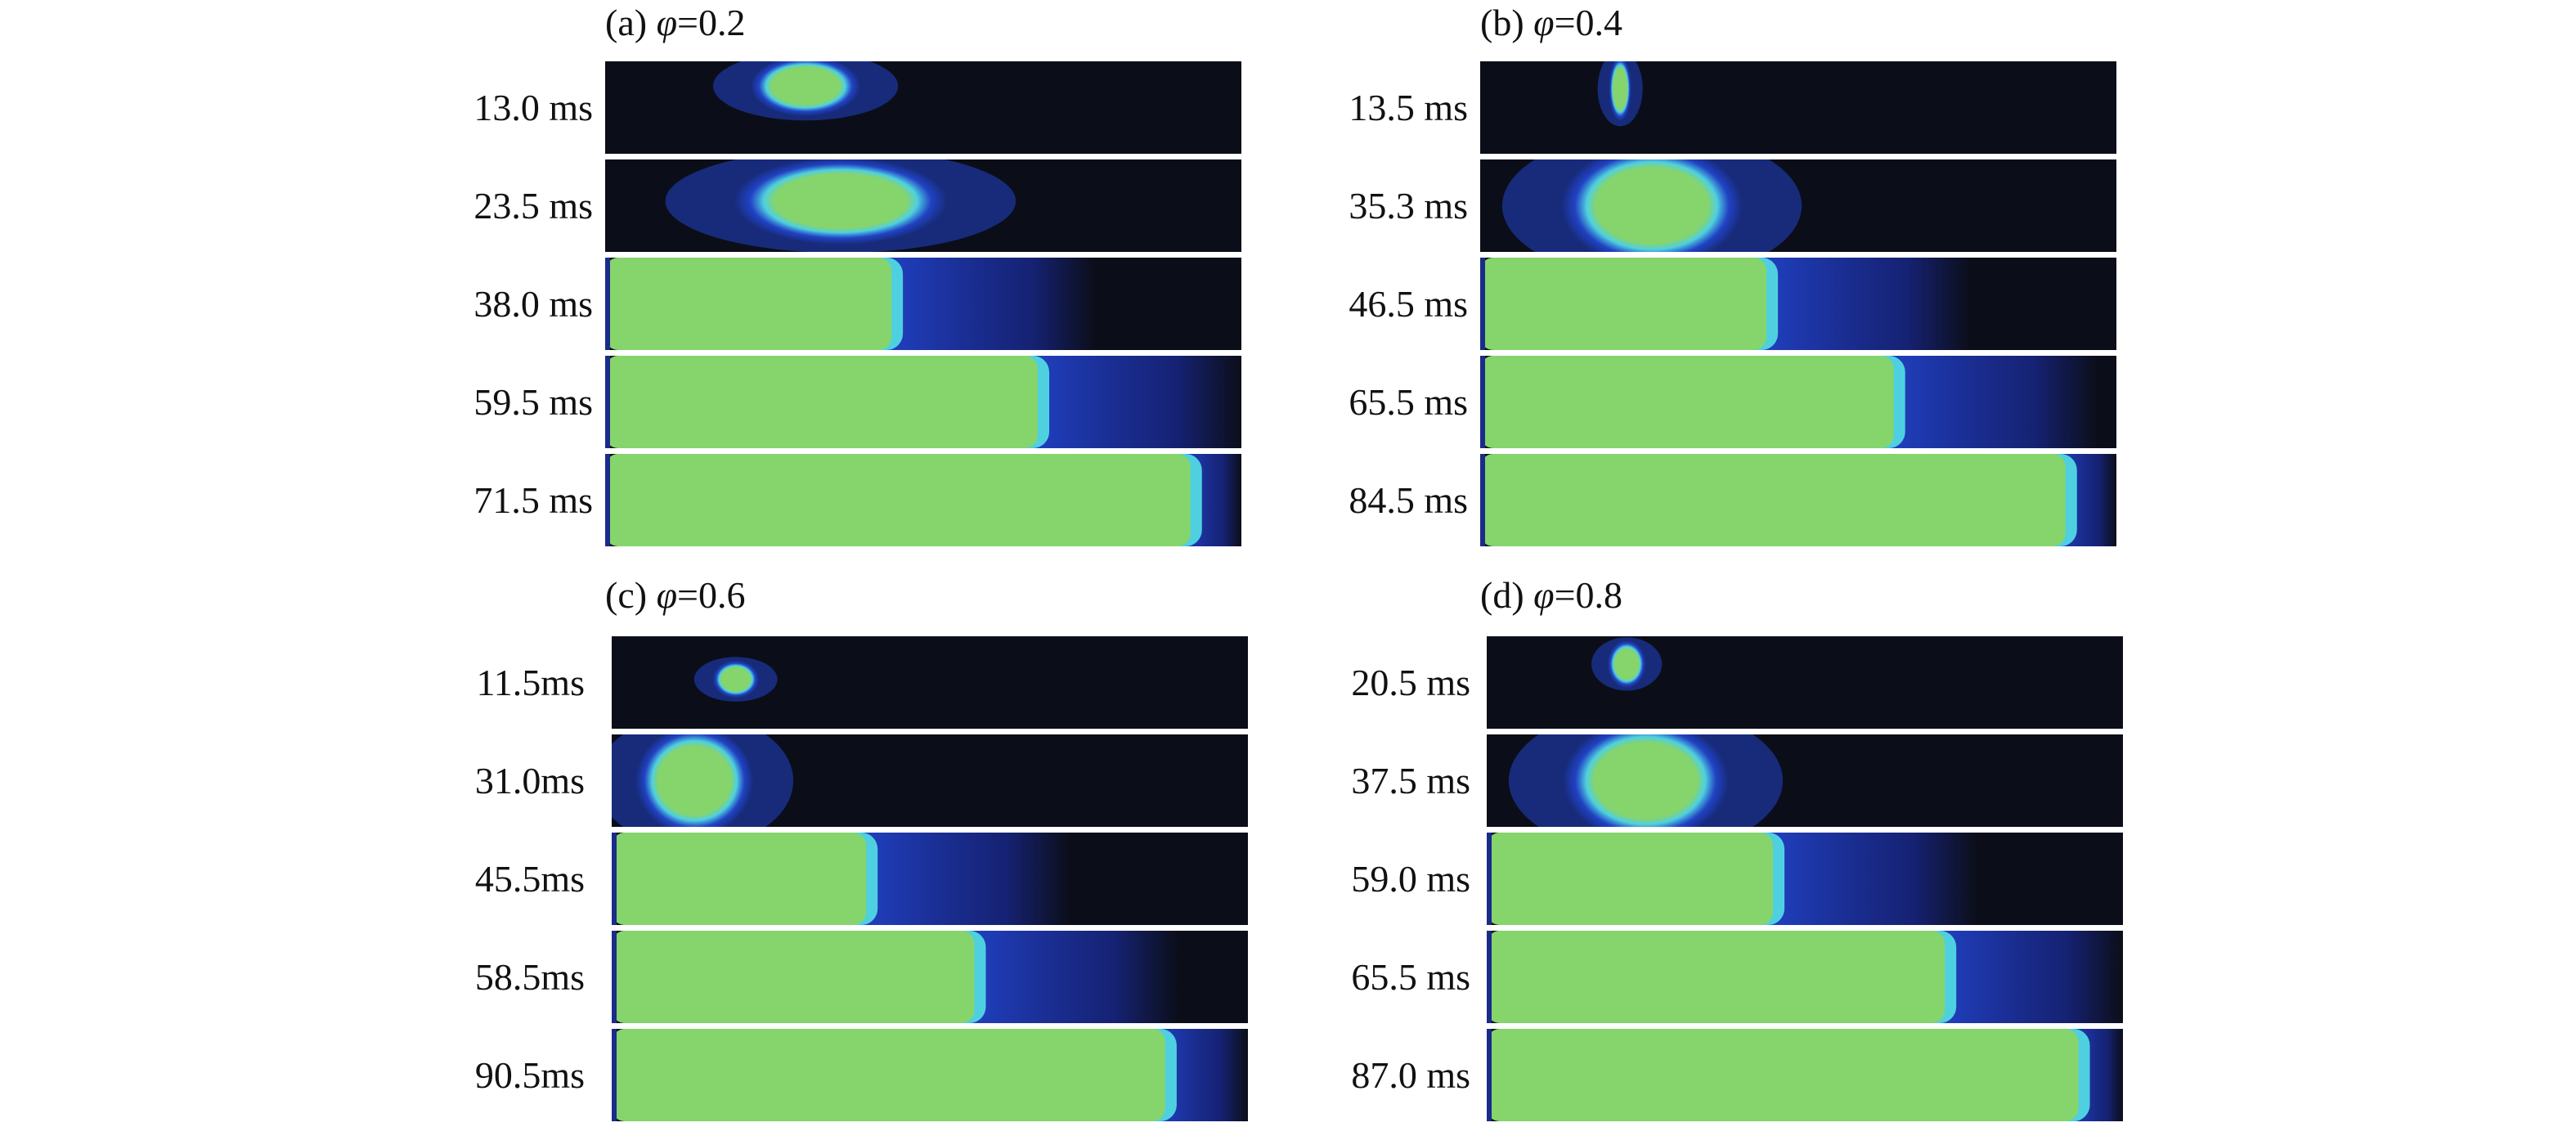  What do you see at coordinates (533, 499) in the screenshot?
I see `time-label: 71.5 ms` at bounding box center [533, 499].